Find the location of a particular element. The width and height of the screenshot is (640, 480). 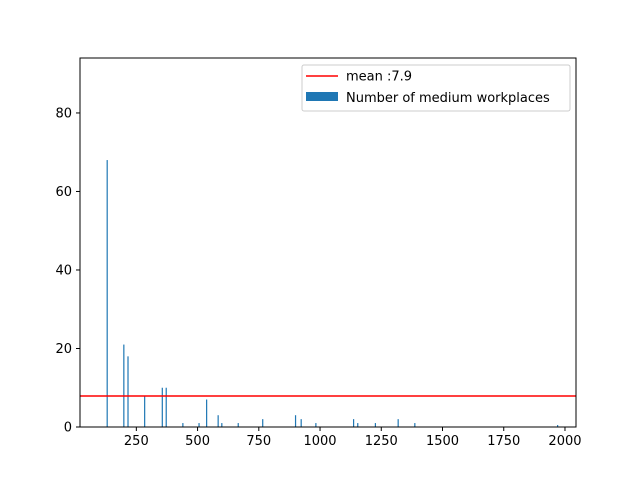

legend-bar-swatch is located at coordinates (322, 96).